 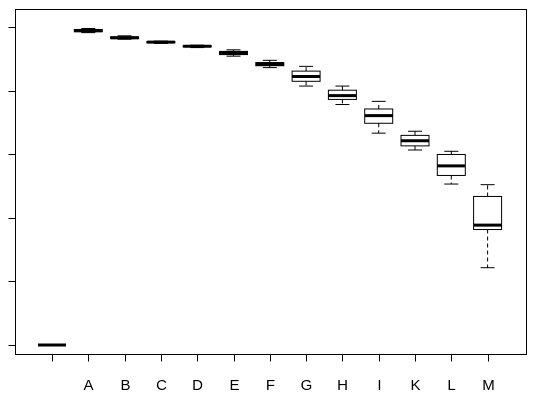 I want to click on x-tick-label: L, so click(x=451, y=385).